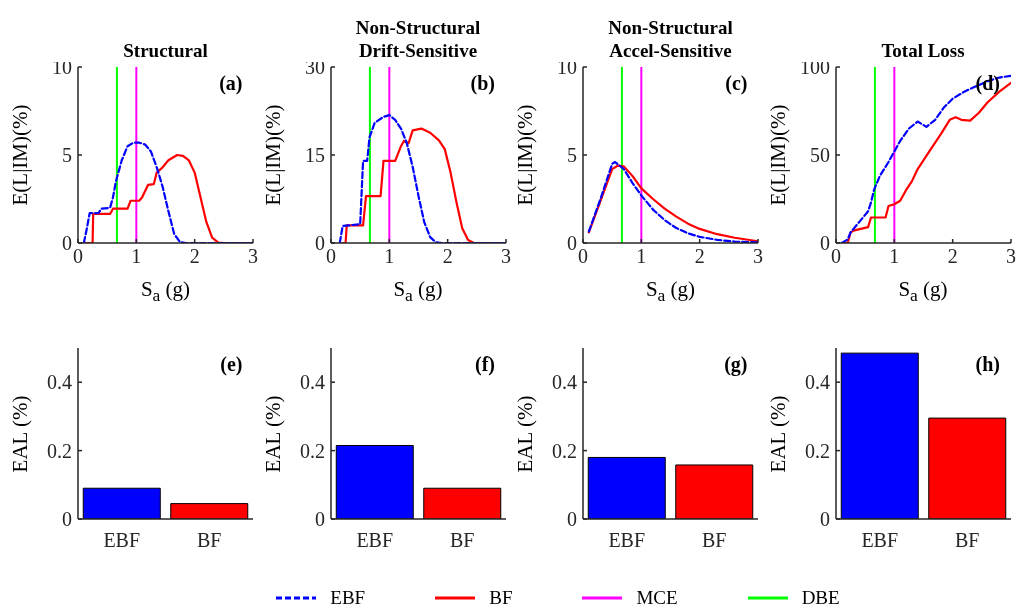 This screenshot has height=611, width=1022. What do you see at coordinates (736, 83) in the screenshot?
I see `annotation: (c)` at bounding box center [736, 83].